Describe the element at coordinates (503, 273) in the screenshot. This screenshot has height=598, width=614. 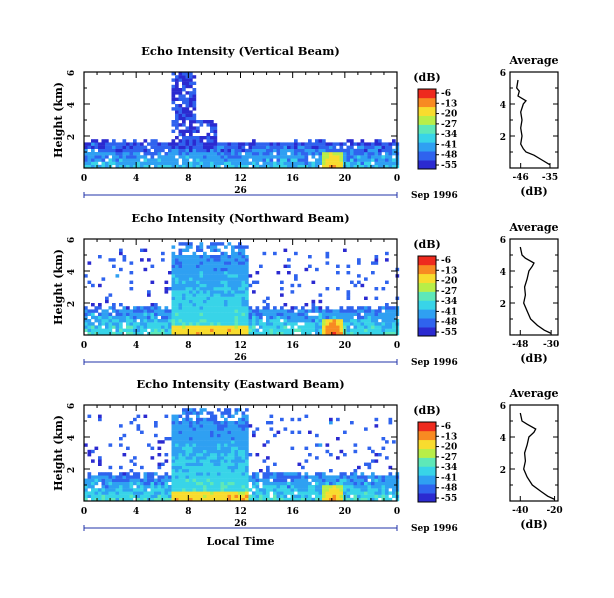
I see `average-y-tick-label: 4` at that location.